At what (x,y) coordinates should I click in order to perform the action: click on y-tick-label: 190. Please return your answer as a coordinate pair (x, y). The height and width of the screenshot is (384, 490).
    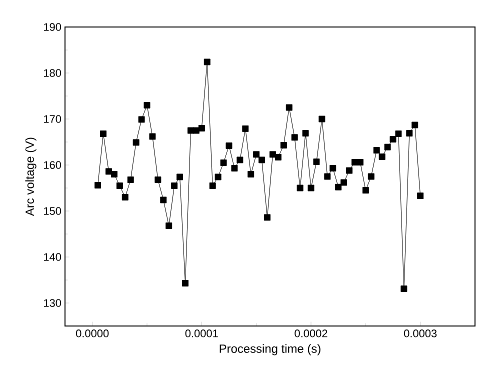
    Looking at the image, I should click on (53, 27).